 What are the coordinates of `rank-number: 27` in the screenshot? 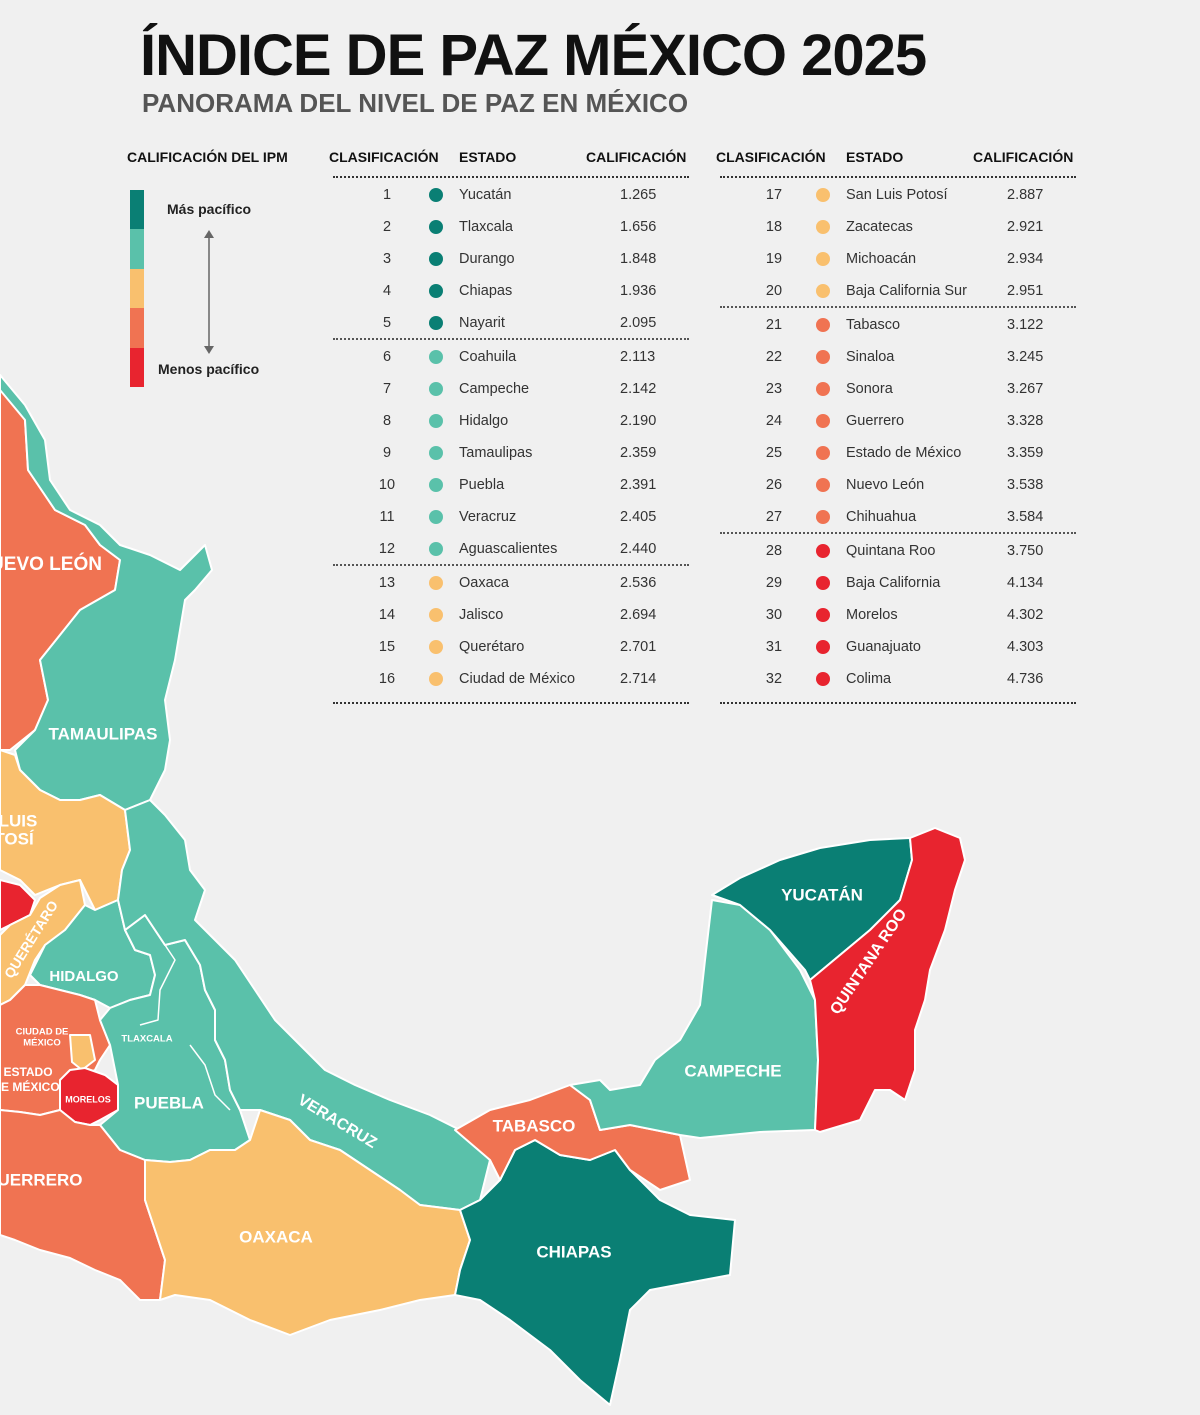 It's located at (774, 517).